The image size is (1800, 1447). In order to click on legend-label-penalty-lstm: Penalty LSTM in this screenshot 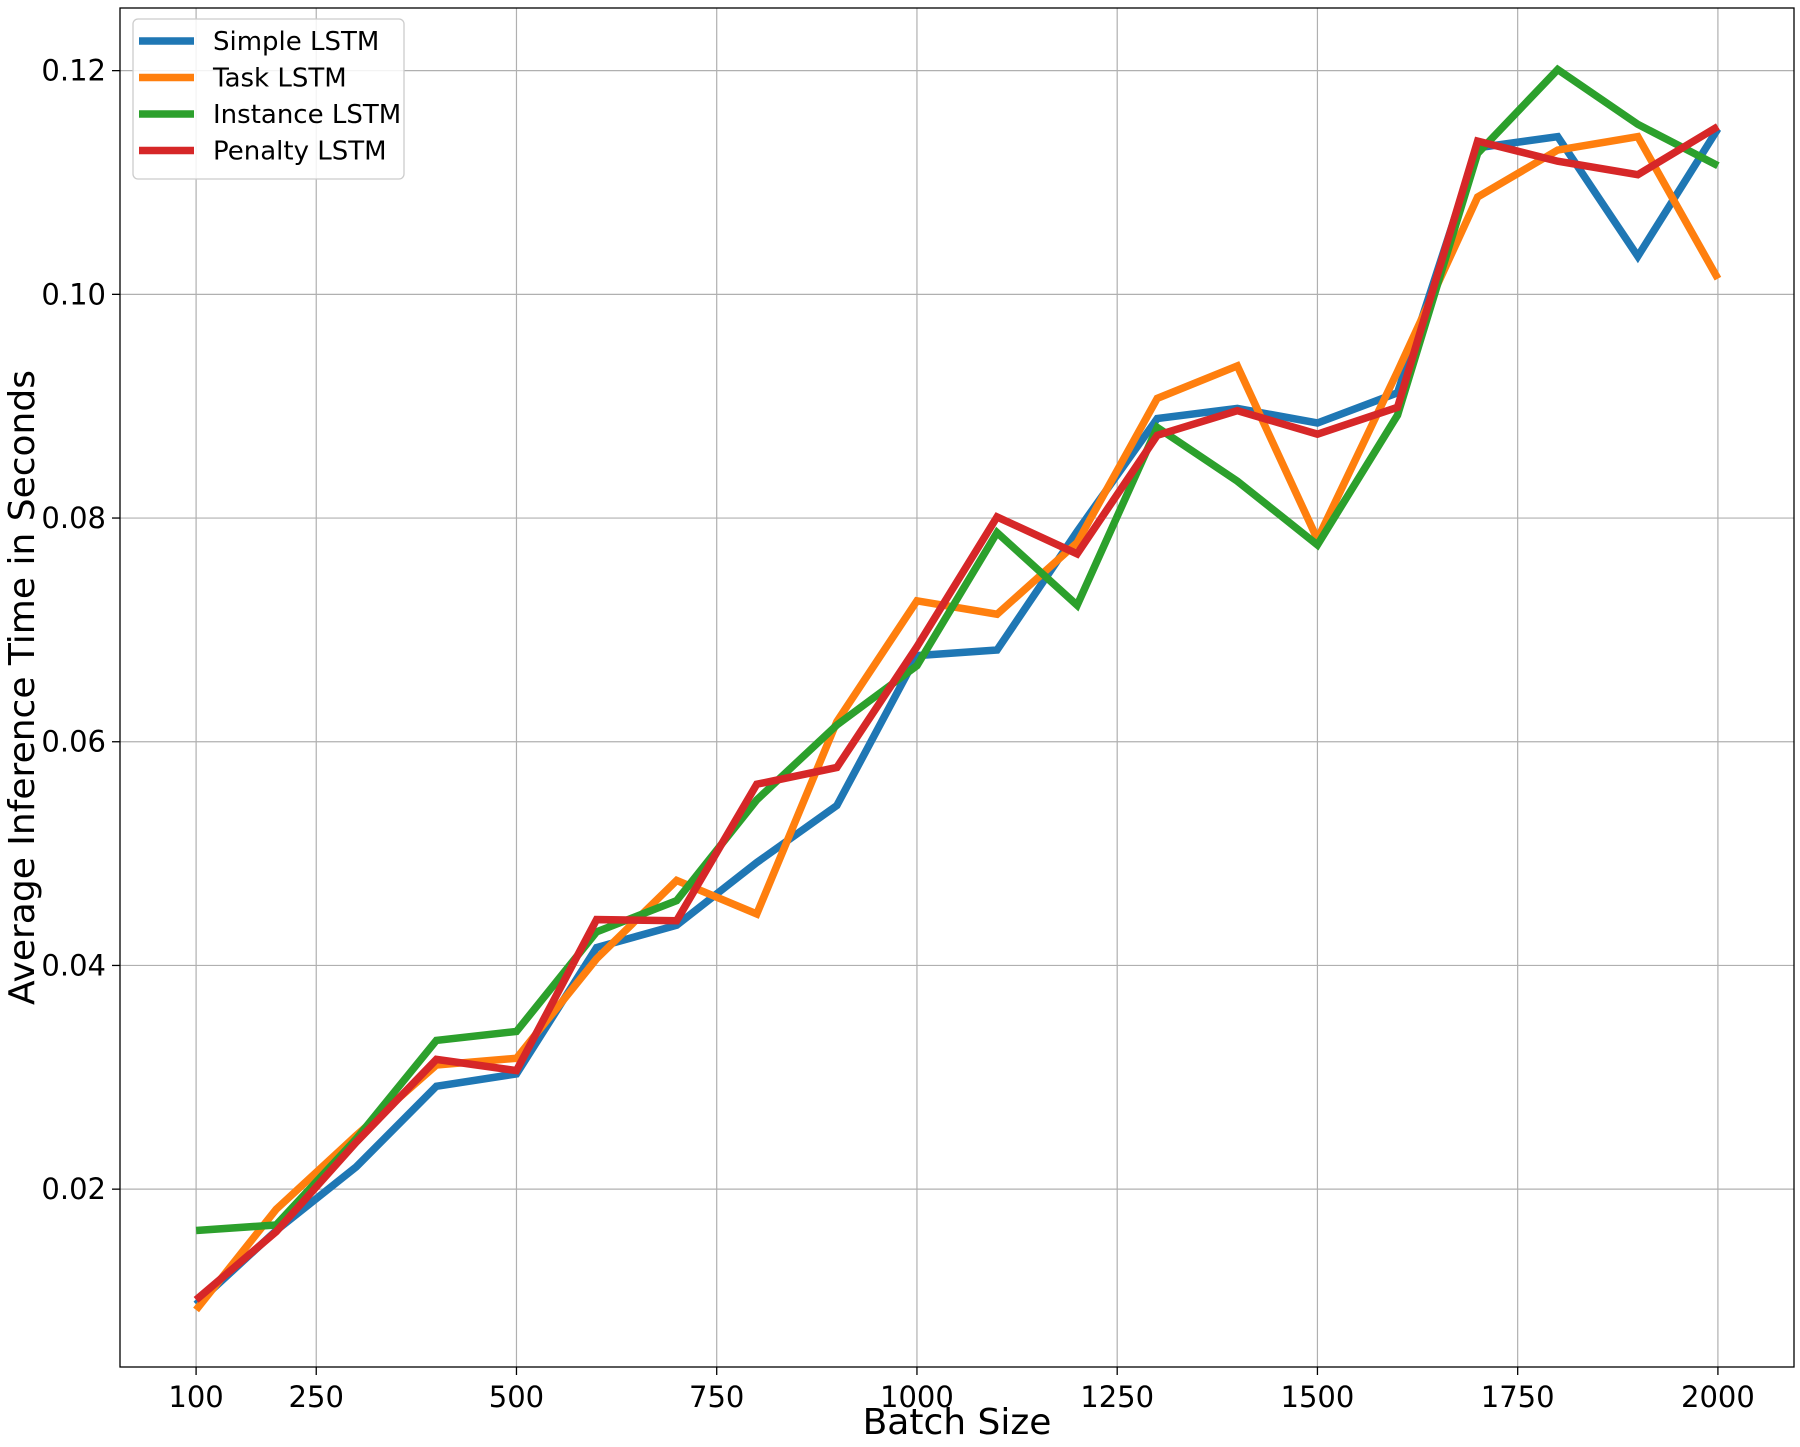, I will do `click(300, 152)`.